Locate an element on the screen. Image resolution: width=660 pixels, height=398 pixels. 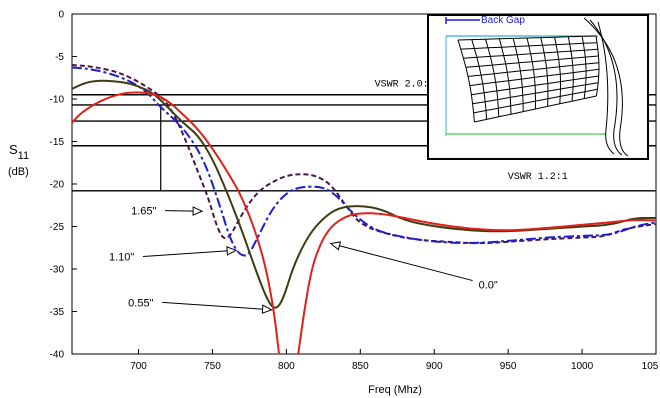
y-tick-label: -20 is located at coordinates (57, 185).